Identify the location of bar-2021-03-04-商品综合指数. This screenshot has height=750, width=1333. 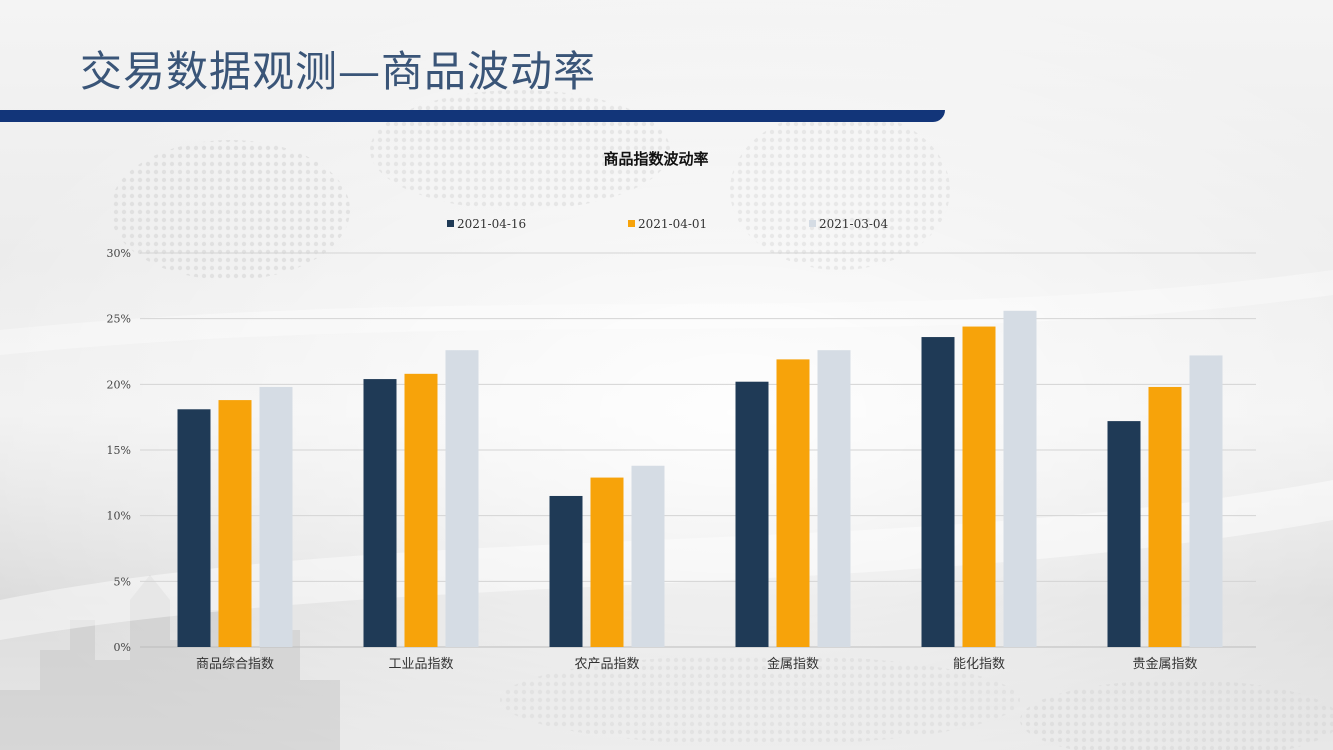
(276, 516).